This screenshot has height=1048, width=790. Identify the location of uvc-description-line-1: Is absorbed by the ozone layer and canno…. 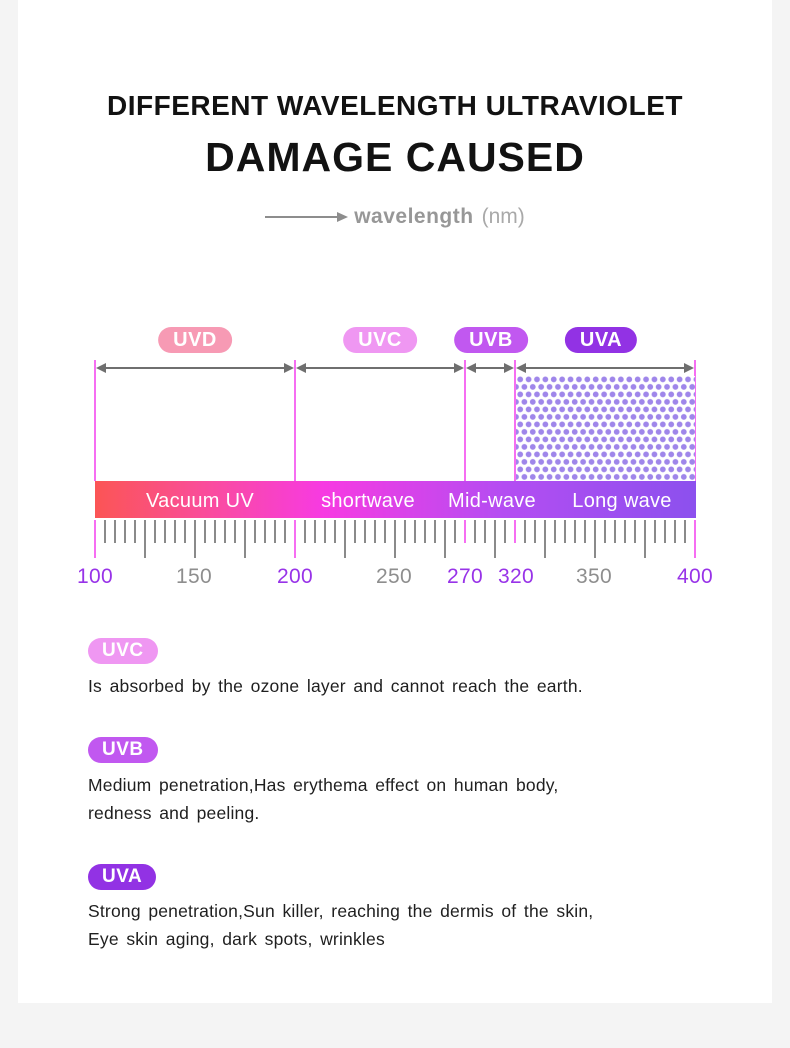
(335, 686).